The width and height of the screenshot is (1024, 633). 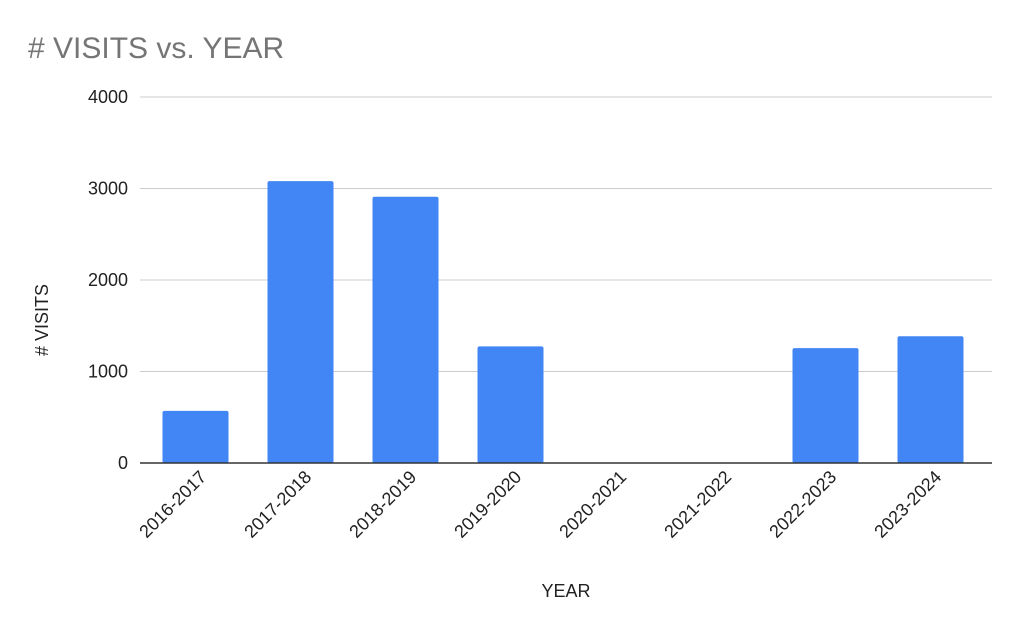 I want to click on bar-2016-2017, so click(x=195, y=436).